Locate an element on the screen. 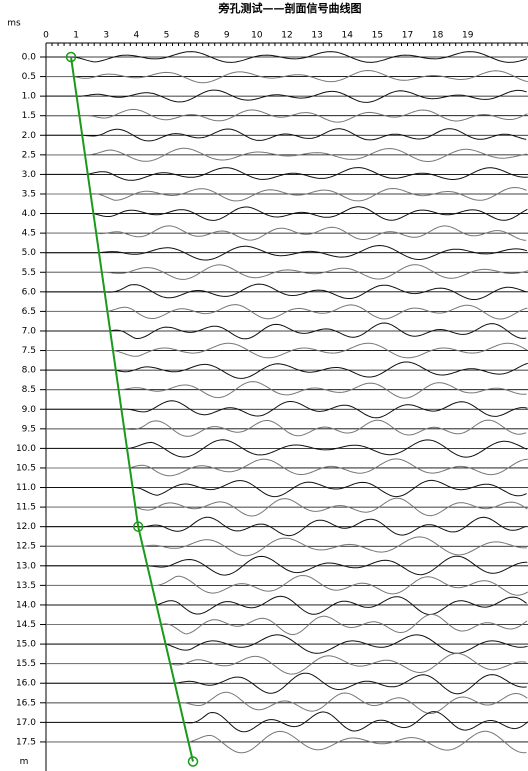 The image size is (528, 771). x-axis-label: ms is located at coordinates (14, 24).